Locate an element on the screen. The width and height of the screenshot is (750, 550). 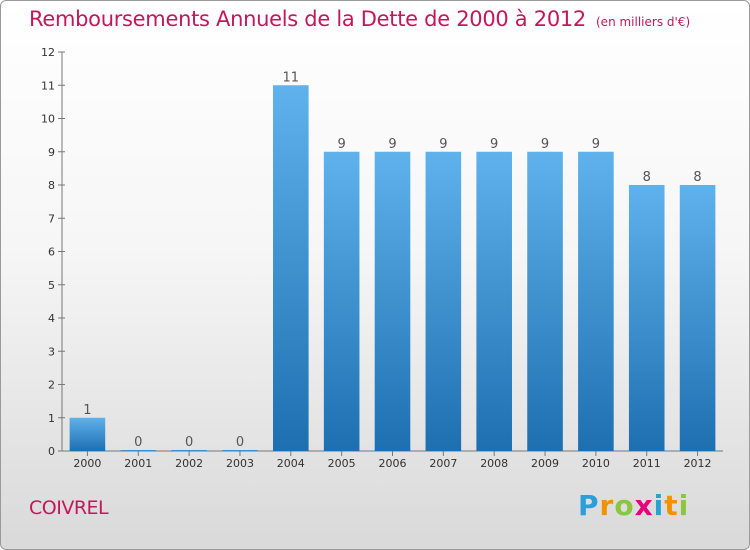
y-tick-label: 5 is located at coordinates (51, 285).